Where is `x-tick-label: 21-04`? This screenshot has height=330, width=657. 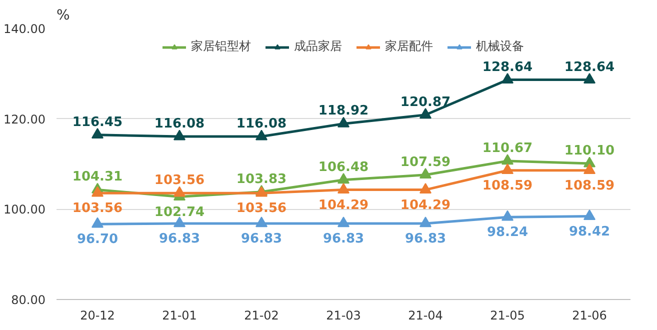 x-tick-label: 21-04 is located at coordinates (425, 315).